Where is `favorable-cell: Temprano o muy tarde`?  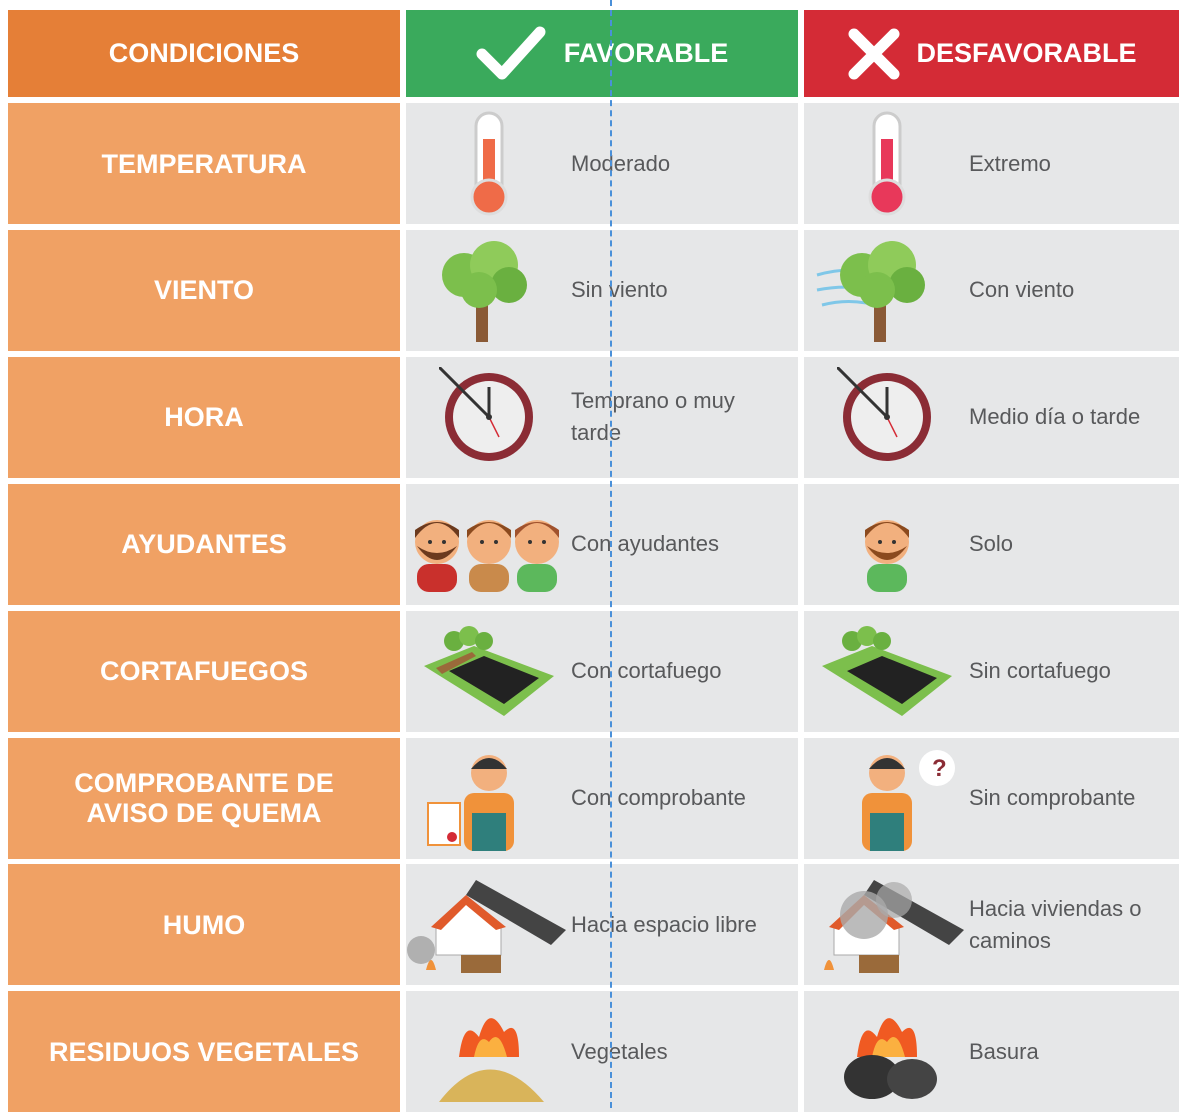
favorable-cell: Temprano o muy tarde is located at coordinates (602, 417).